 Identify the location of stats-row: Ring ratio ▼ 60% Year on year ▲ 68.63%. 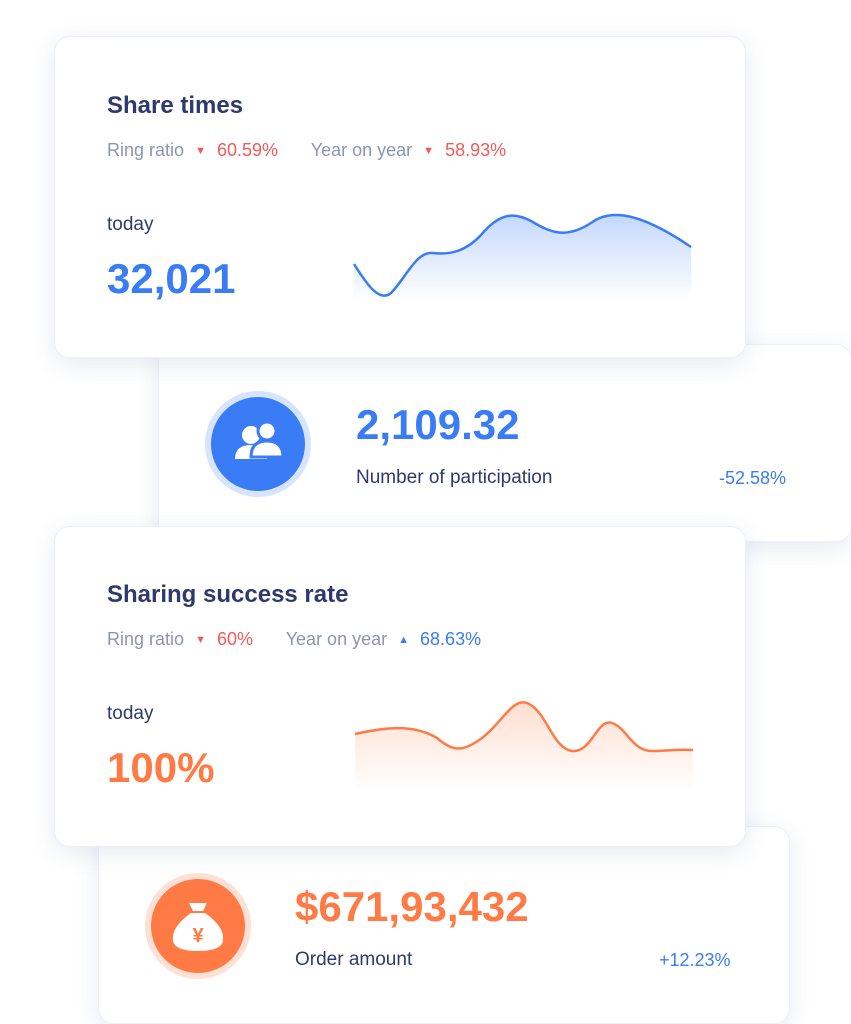
(297, 639).